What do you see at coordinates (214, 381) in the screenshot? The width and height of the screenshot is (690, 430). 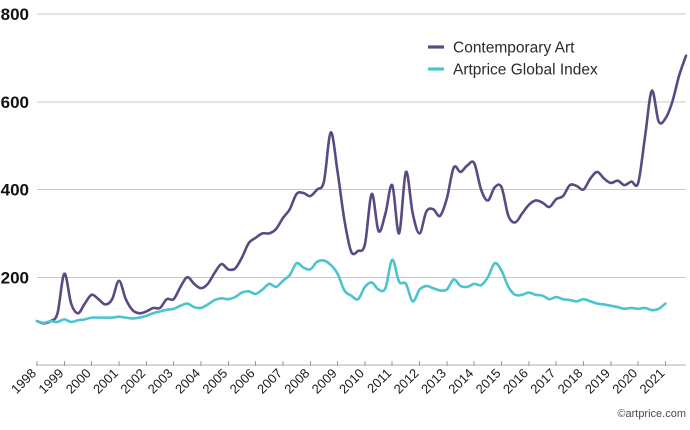 I see `x-tick-label: 2005` at bounding box center [214, 381].